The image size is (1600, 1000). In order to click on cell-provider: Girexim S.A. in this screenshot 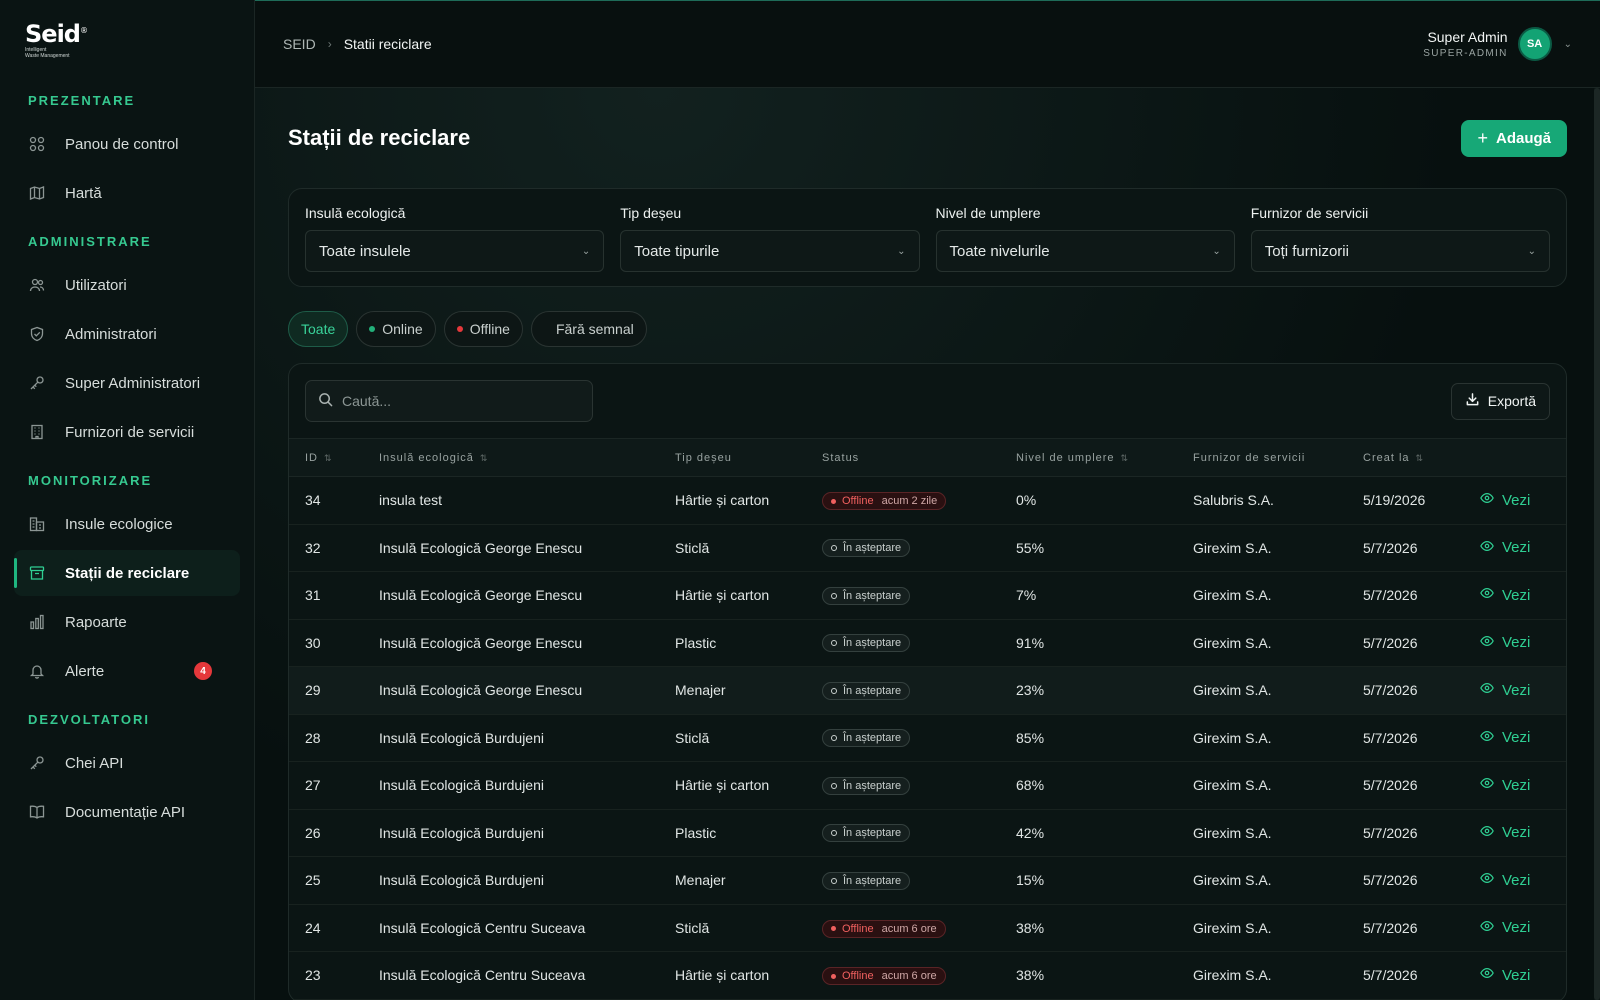, I will do `click(1262, 691)`.